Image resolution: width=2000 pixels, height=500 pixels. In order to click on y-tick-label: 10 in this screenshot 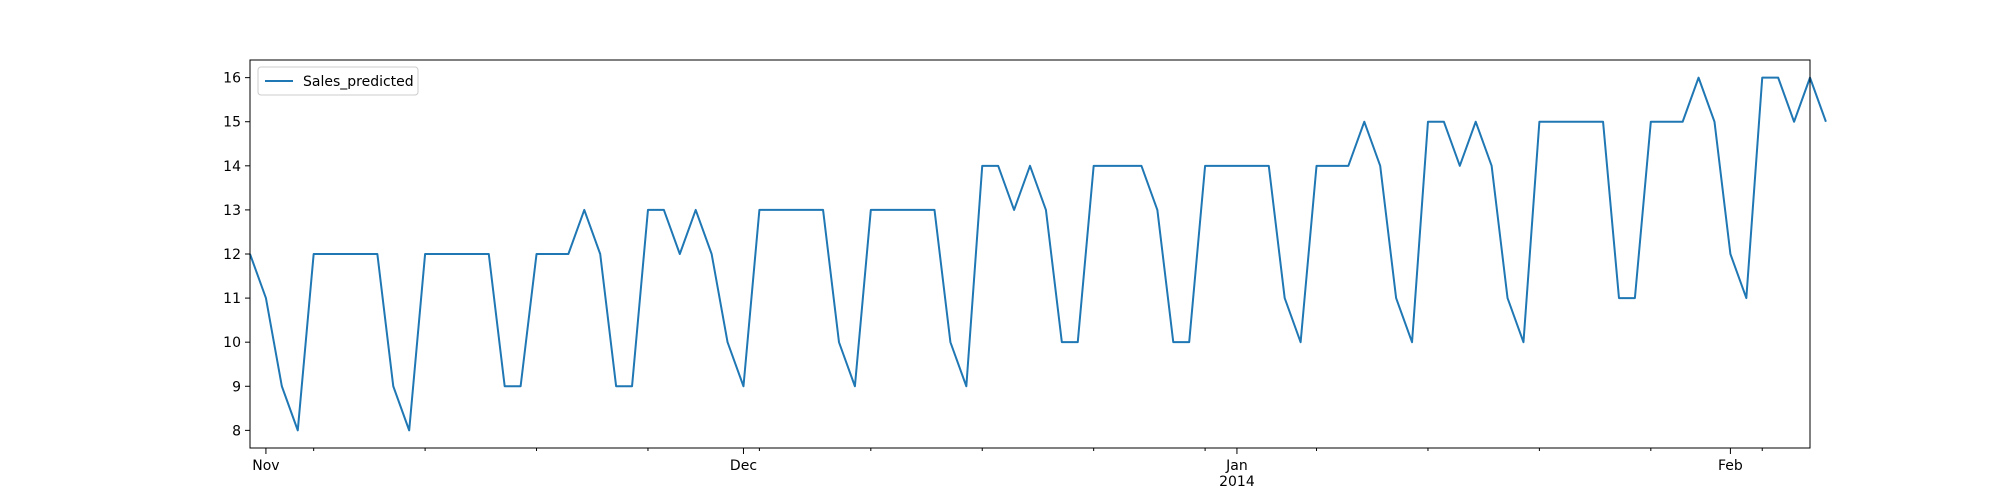, I will do `click(232, 343)`.